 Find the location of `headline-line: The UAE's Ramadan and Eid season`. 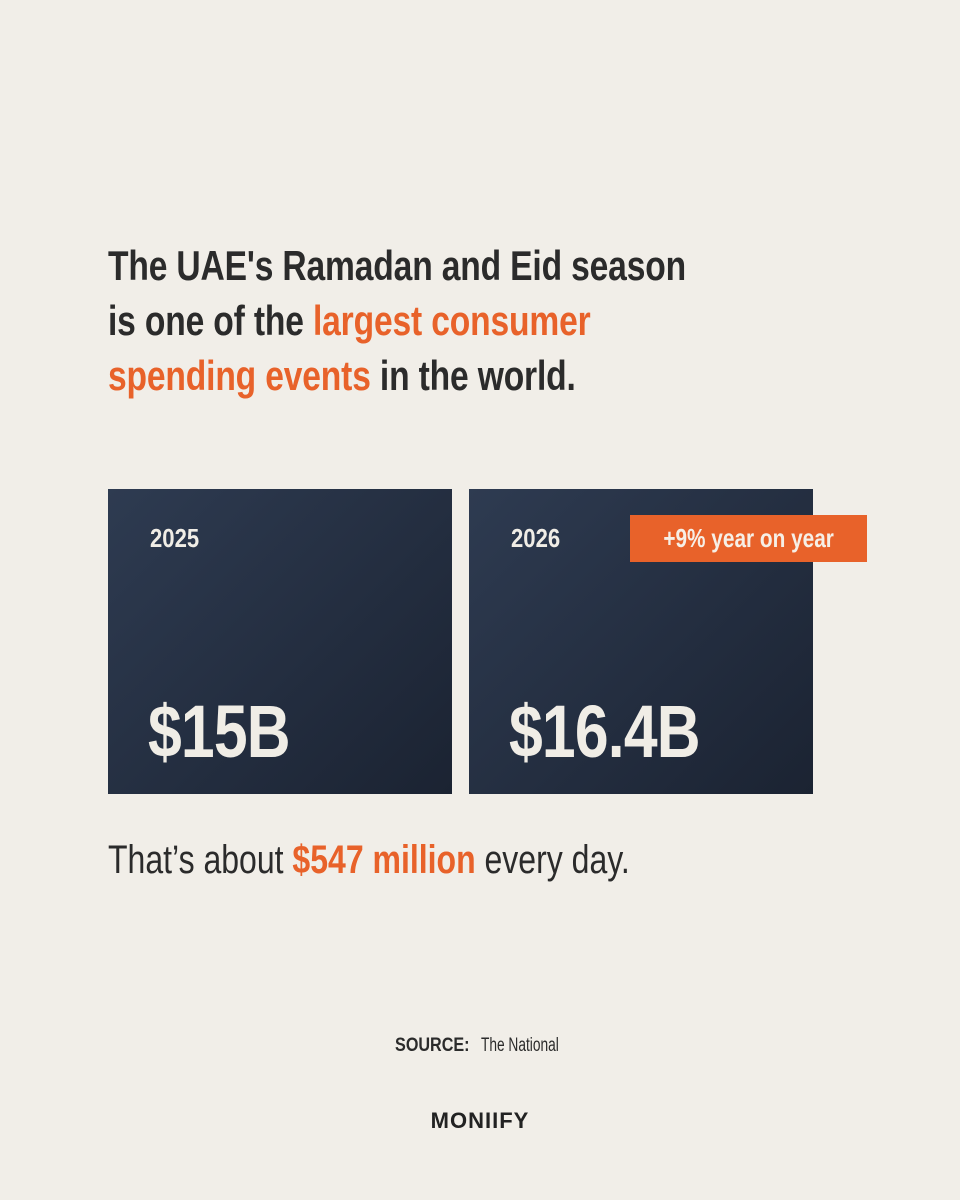

headline-line: The UAE's Ramadan and Eid season is located at coordinates (468, 265).